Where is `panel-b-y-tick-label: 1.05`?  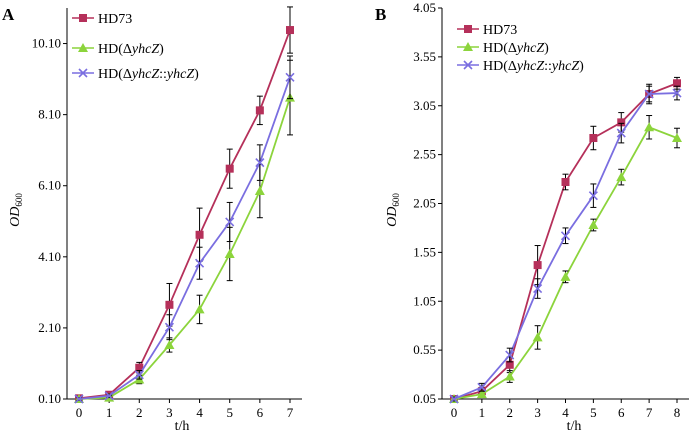
panel-b-y-tick-label: 1.05 is located at coordinates (424, 300).